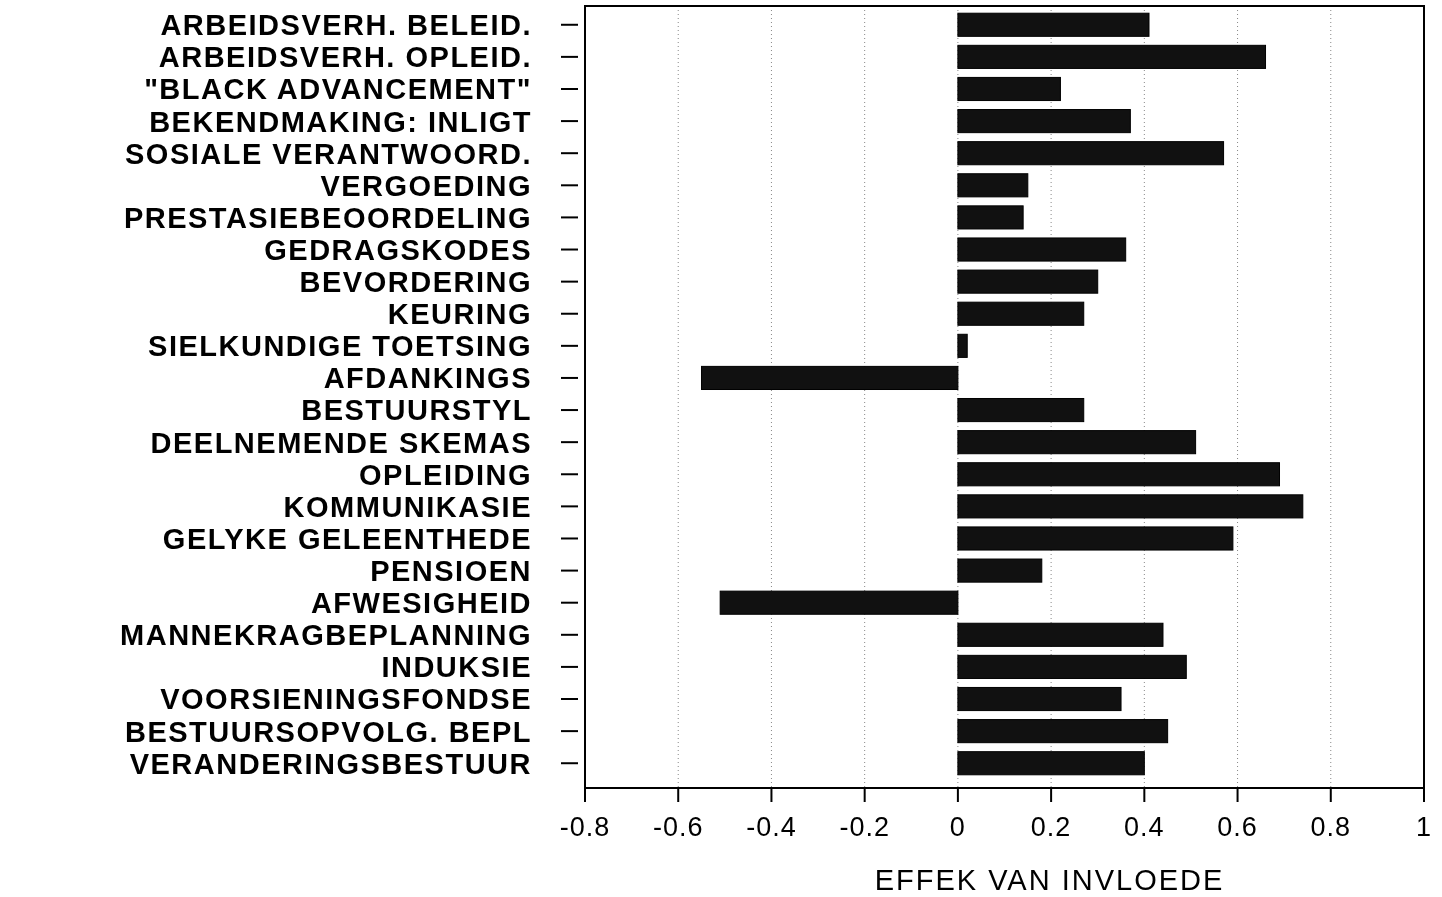  What do you see at coordinates (678, 827) in the screenshot?
I see `x-tick-label: -0.6` at bounding box center [678, 827].